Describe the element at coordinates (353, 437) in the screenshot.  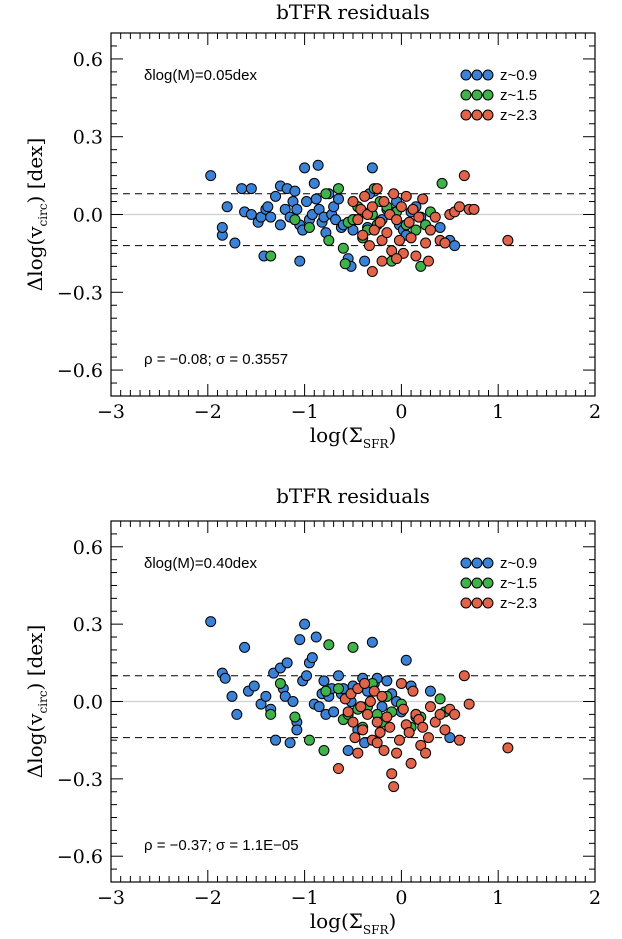
I see `x-axis-label: log(ΣSFR)` at that location.